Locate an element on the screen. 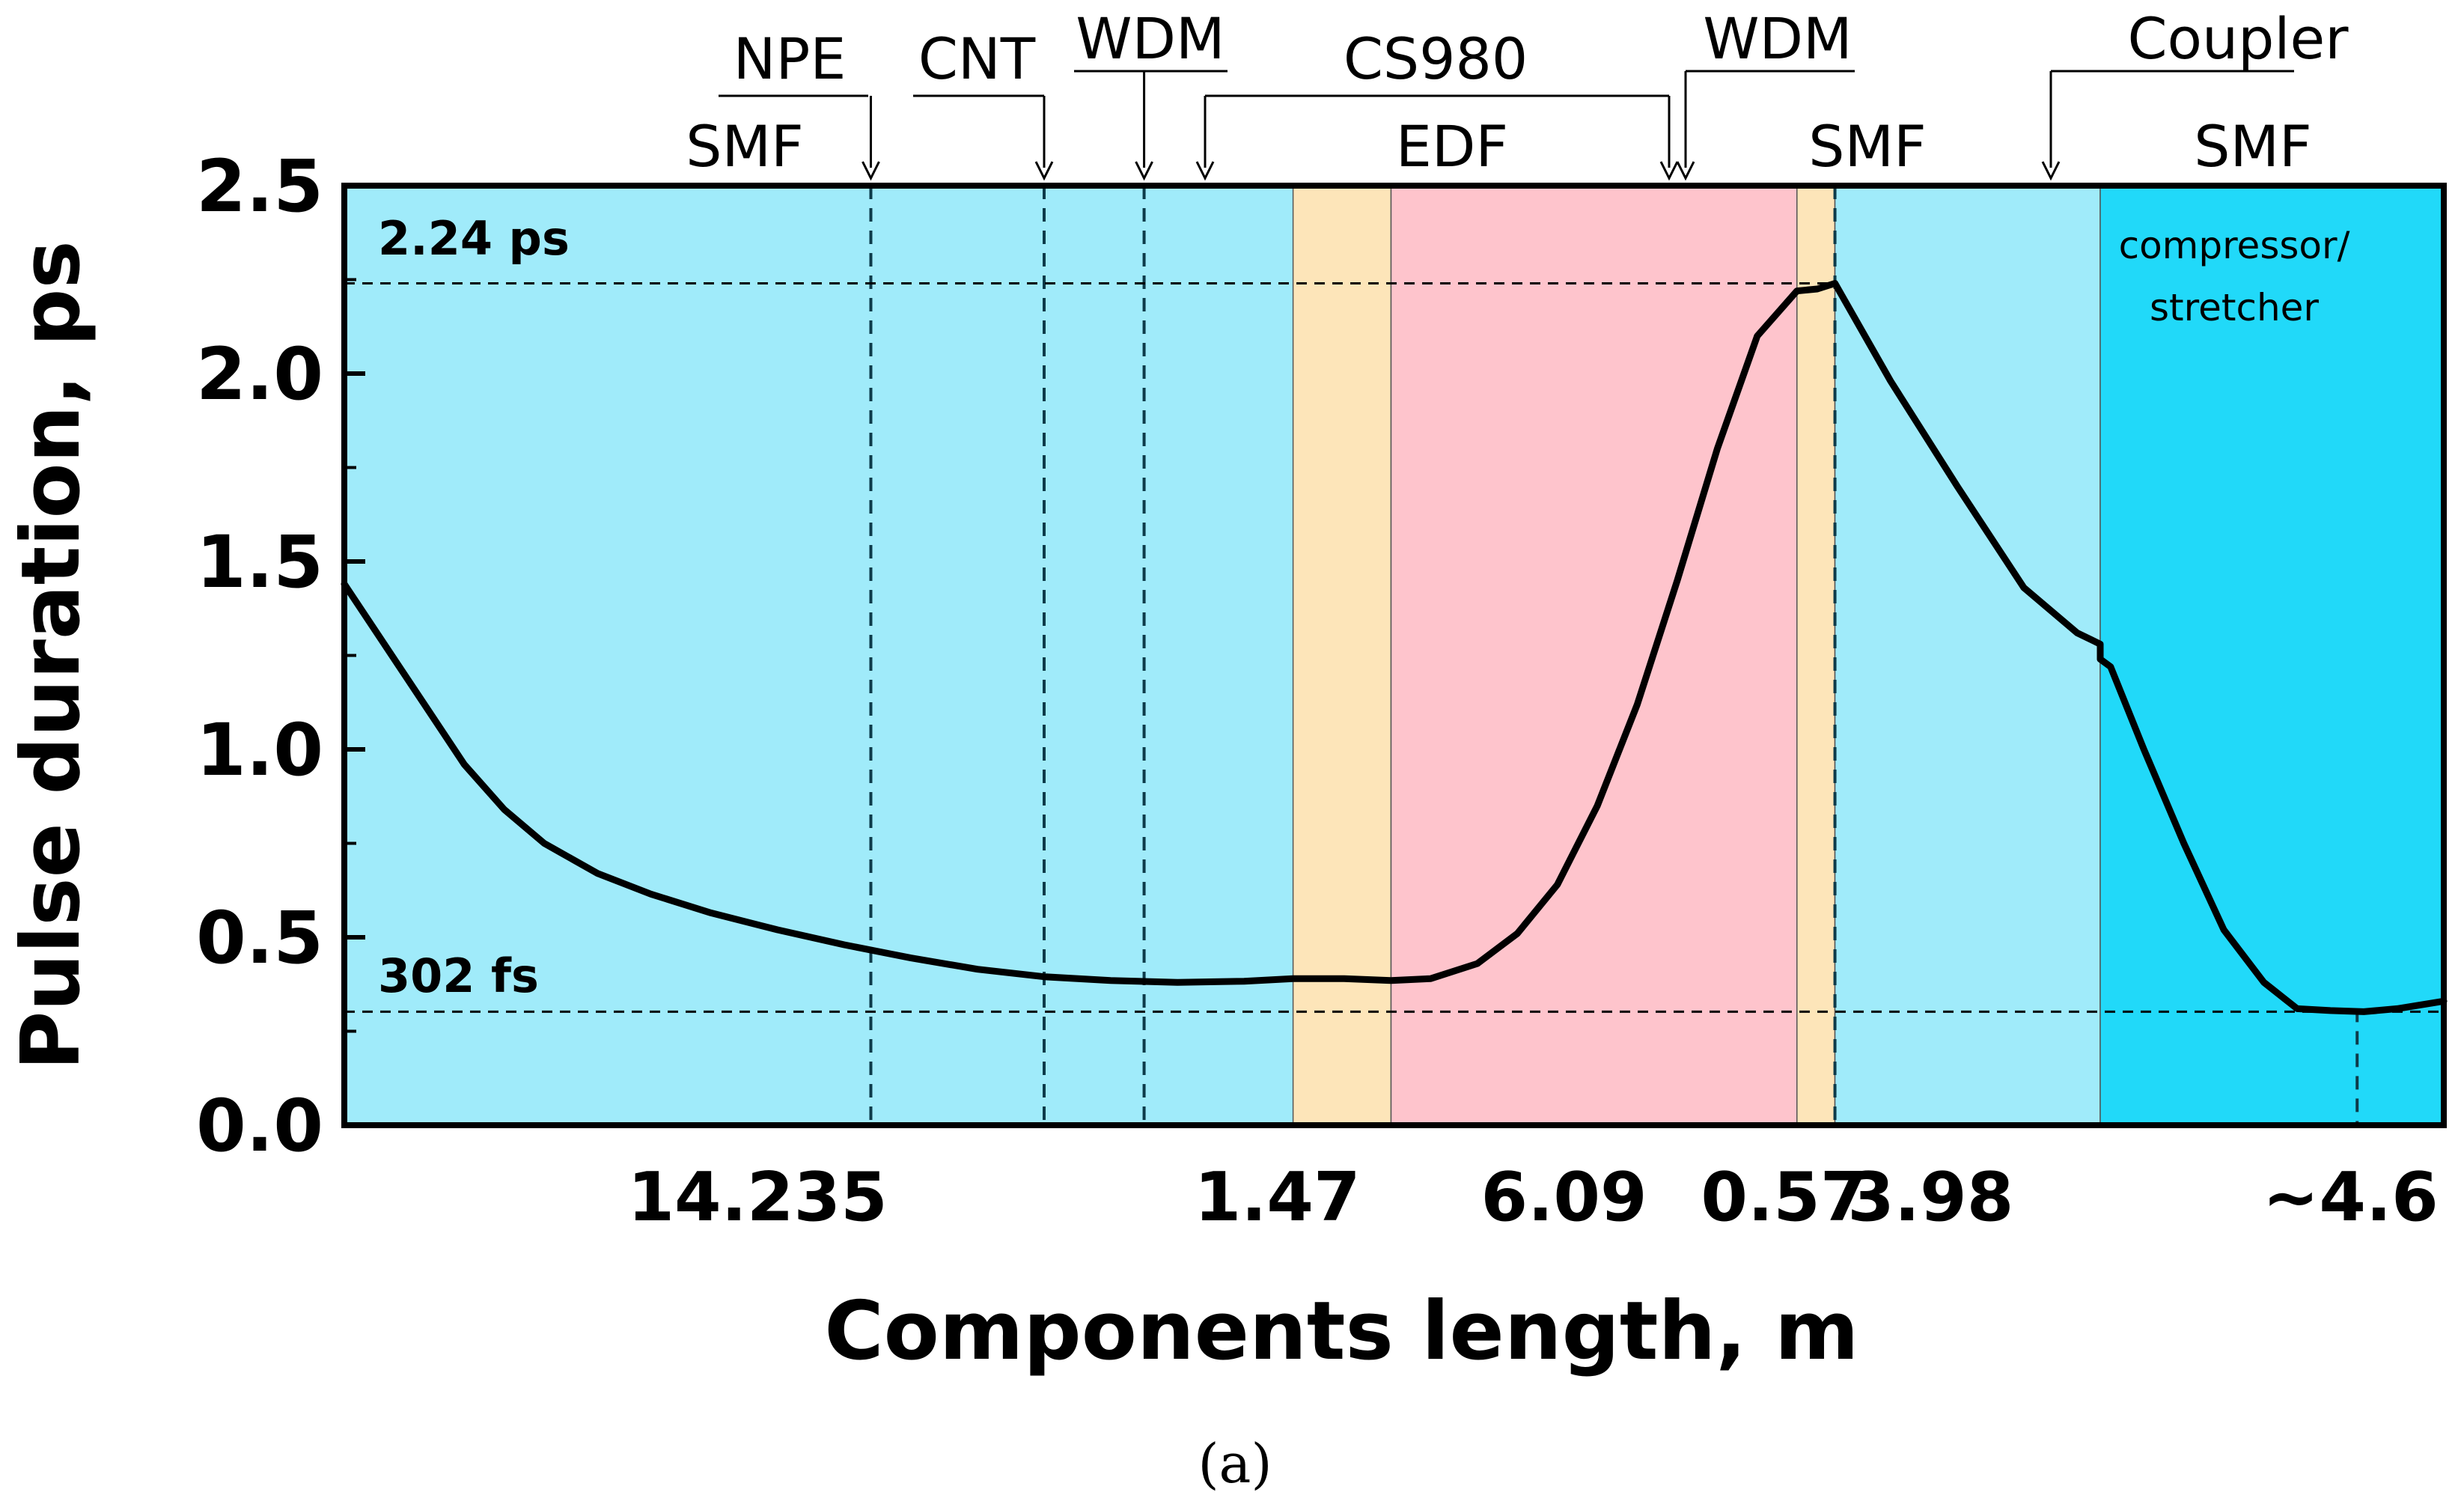 This screenshot has width=2464, height=1507. y-tick-label-4: 2.0 is located at coordinates (259, 374).